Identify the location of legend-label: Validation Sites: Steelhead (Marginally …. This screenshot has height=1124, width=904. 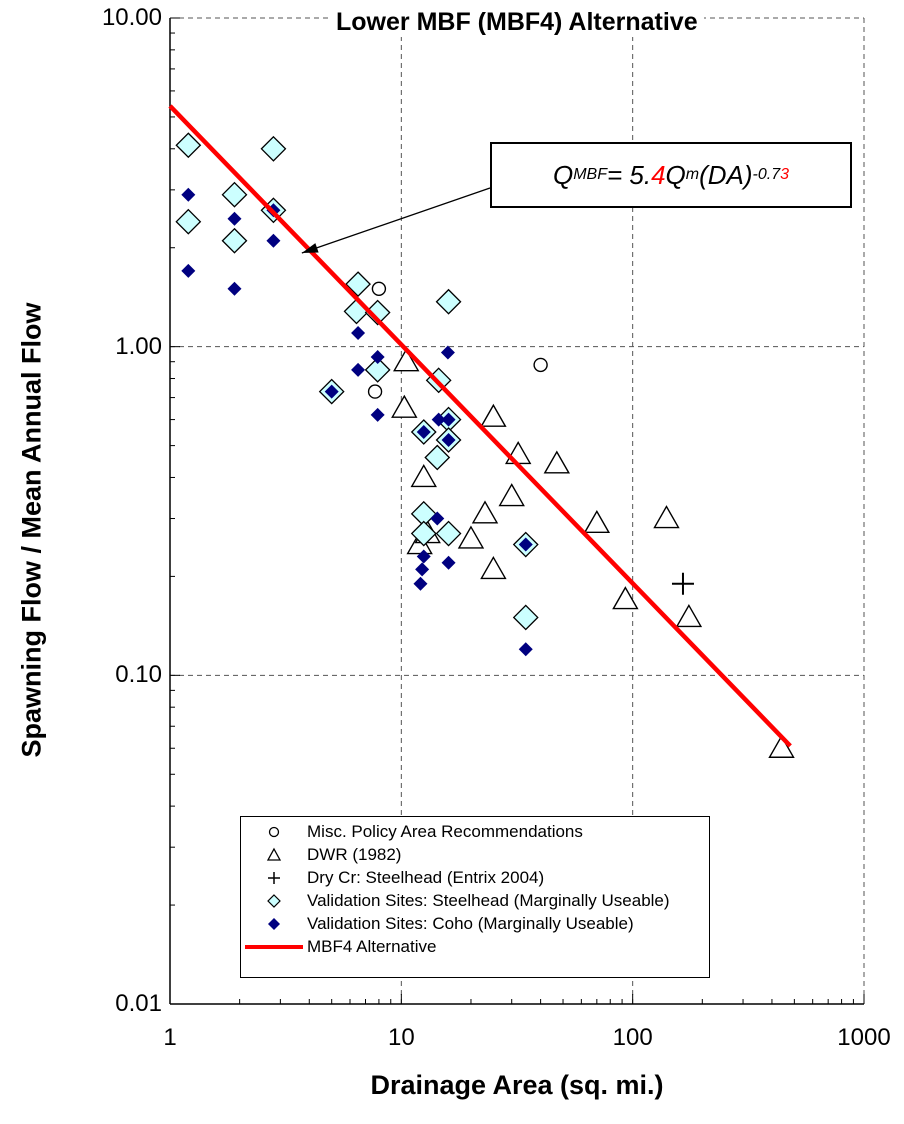
(488, 900).